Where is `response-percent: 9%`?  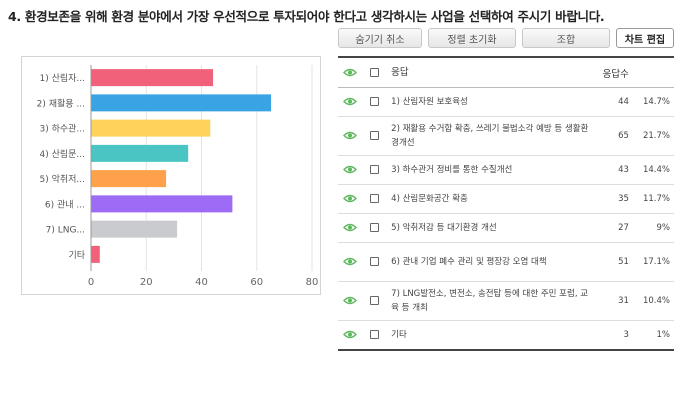 response-percent: 9% is located at coordinates (651, 228).